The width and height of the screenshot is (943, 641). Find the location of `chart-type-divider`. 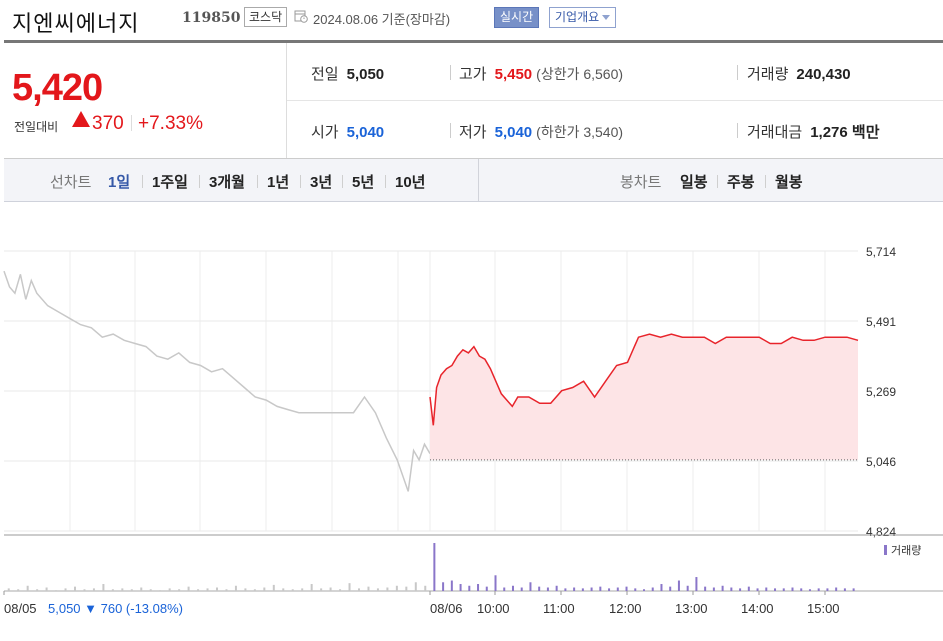

chart-type-divider is located at coordinates (478, 180).